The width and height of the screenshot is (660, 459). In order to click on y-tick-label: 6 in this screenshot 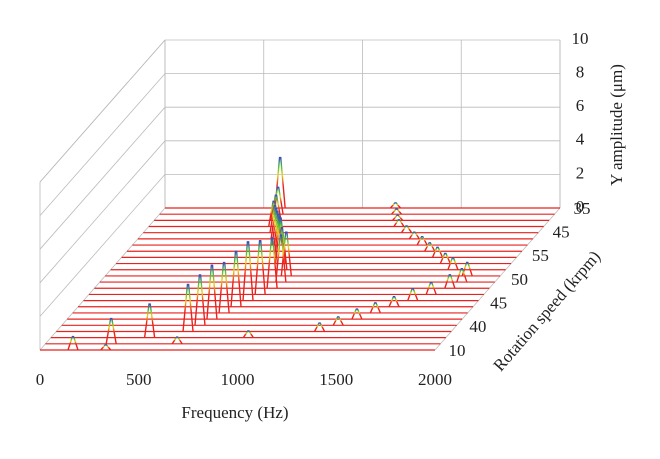, I will do `click(580, 105)`.